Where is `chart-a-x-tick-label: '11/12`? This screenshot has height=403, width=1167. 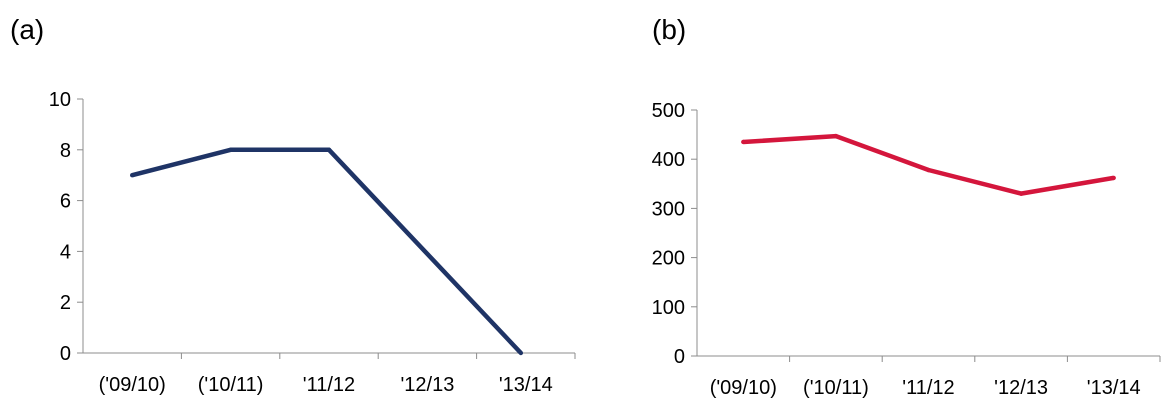
chart-a-x-tick-label: '11/12 is located at coordinates (329, 385).